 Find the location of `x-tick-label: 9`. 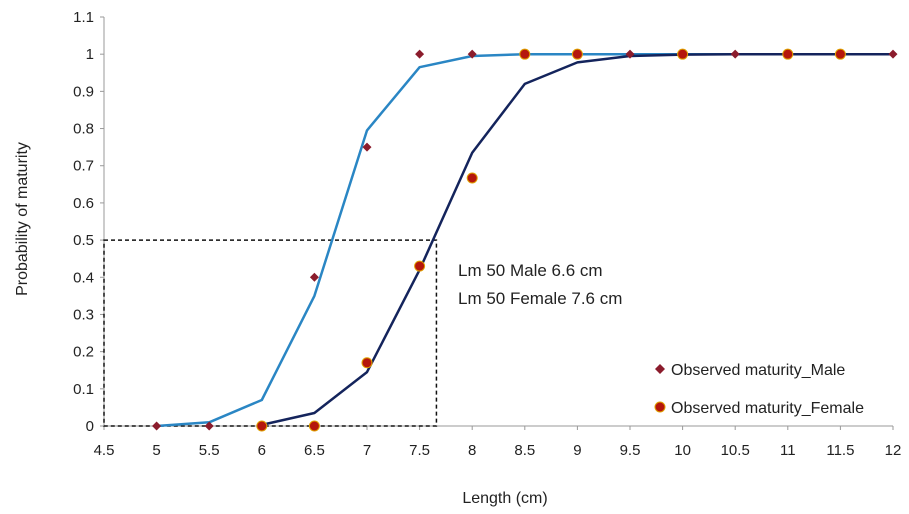

x-tick-label: 9 is located at coordinates (577, 450).